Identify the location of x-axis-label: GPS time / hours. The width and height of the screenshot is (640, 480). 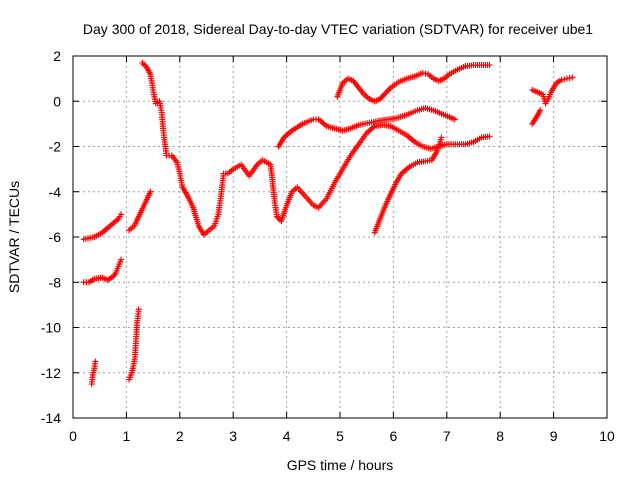
(340, 465).